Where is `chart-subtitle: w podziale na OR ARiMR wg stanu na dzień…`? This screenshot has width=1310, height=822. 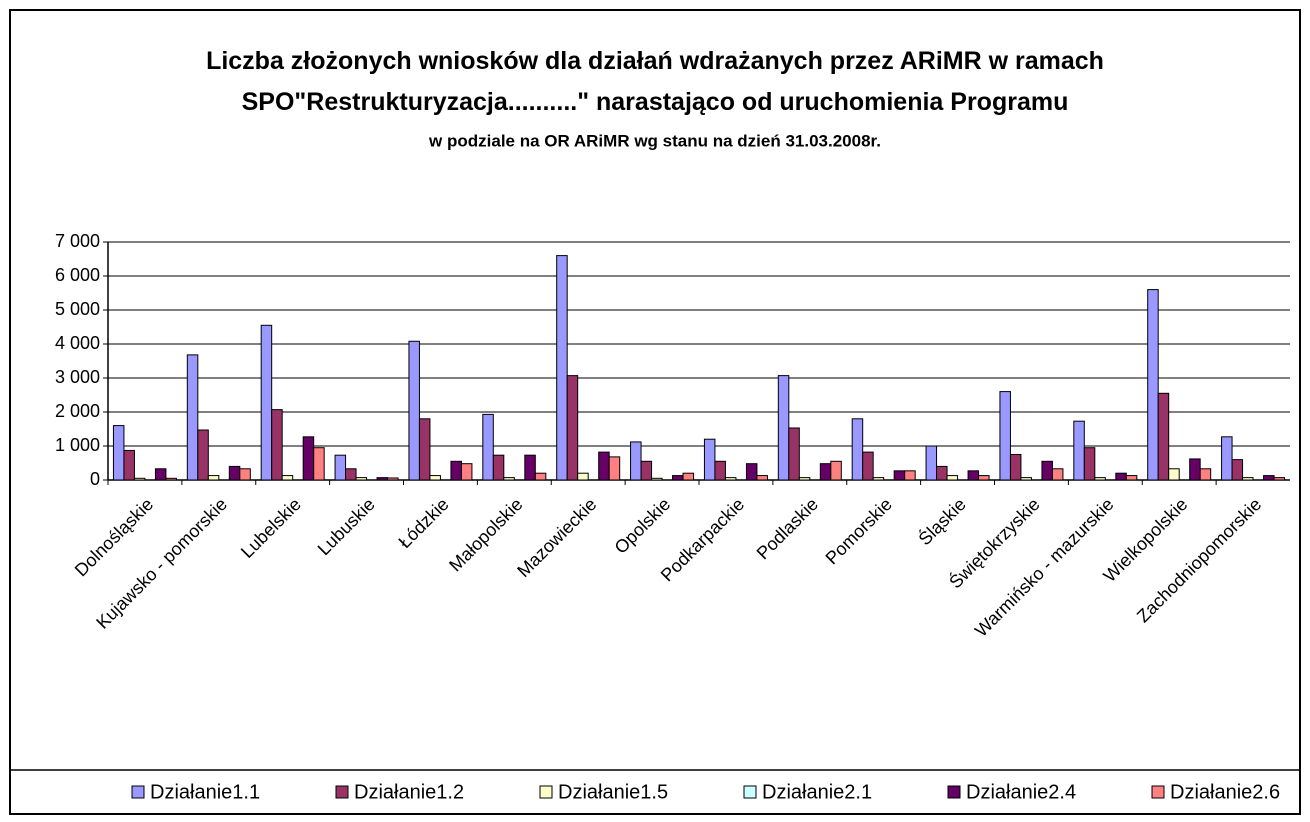
chart-subtitle: w podziale na OR ARiMR wg stanu na dzień… is located at coordinates (654, 140).